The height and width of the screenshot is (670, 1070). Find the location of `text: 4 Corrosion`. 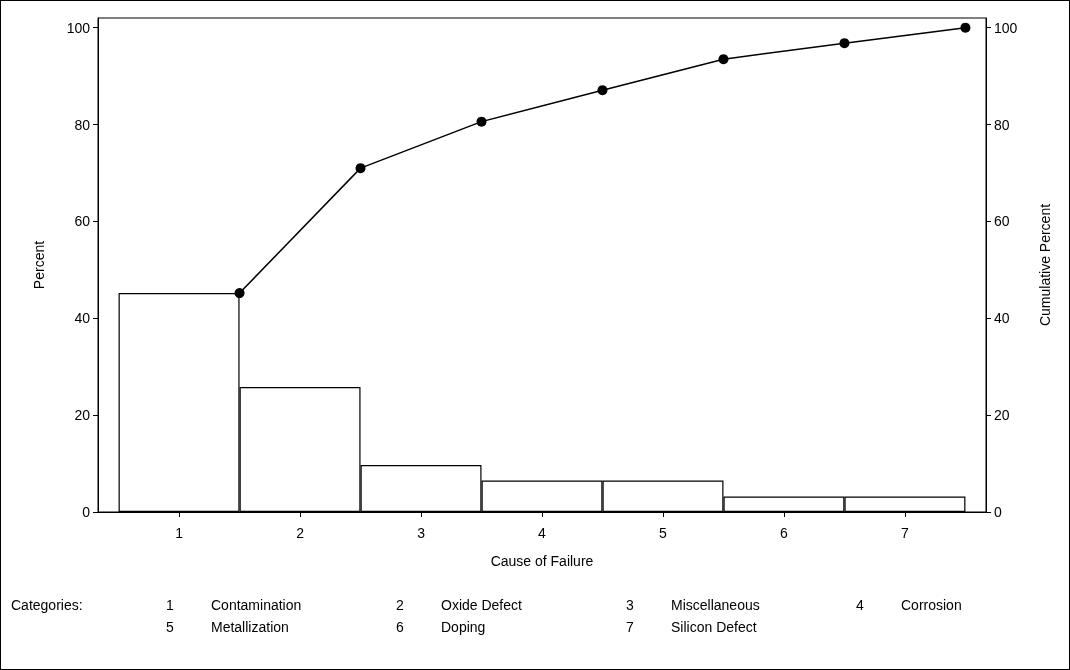

text: 4 Corrosion is located at coordinates (909, 605).